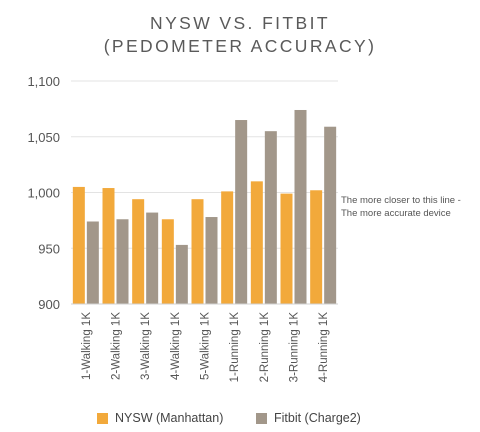  I want to click on x-tick-label: 1-Walking 1K, so click(87, 346).